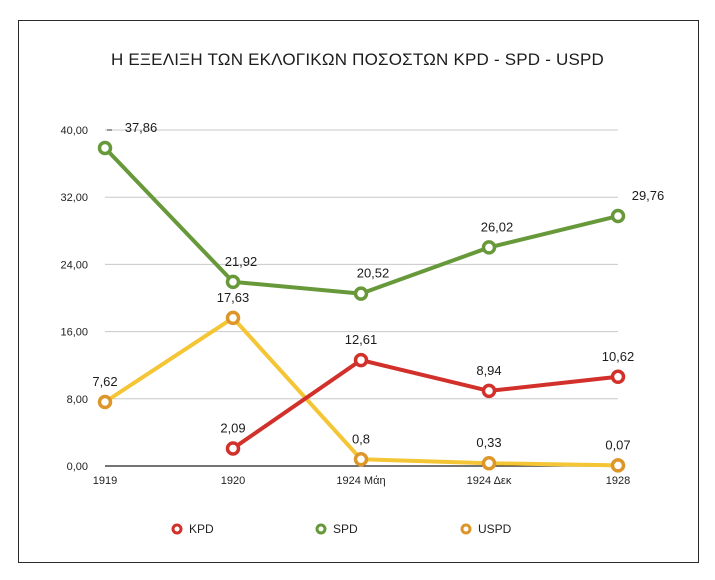  I want to click on data-label-spd: 29,76, so click(648, 195).